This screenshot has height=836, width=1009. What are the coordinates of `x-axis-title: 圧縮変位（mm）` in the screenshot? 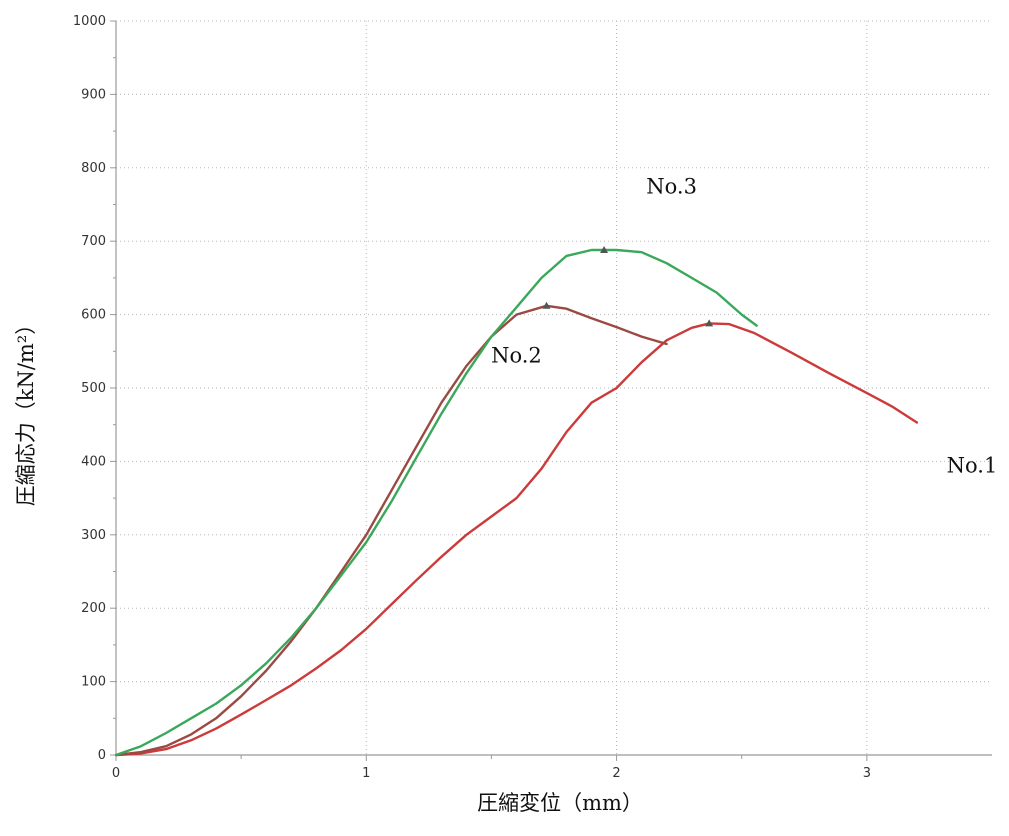 It's located at (560, 803).